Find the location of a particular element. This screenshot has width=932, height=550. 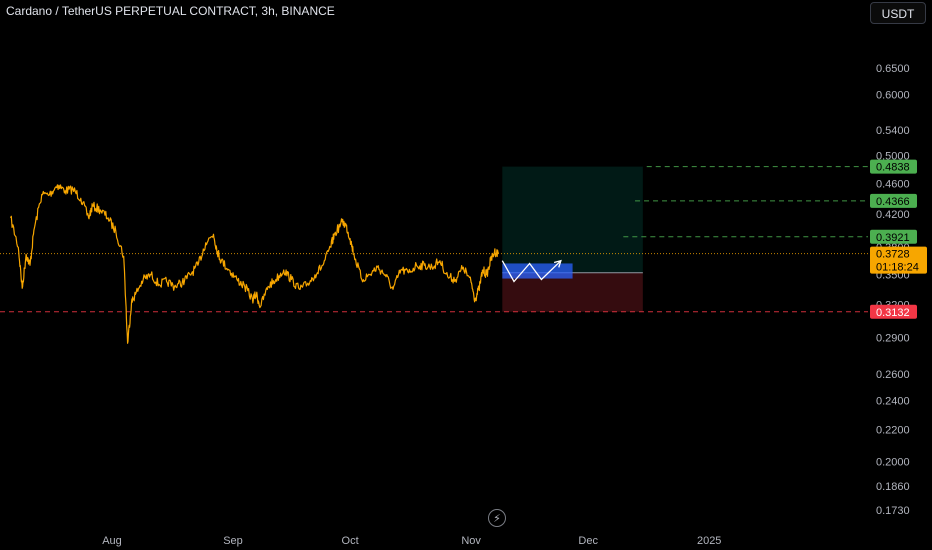

time-tick-label: Sep is located at coordinates (233, 541).